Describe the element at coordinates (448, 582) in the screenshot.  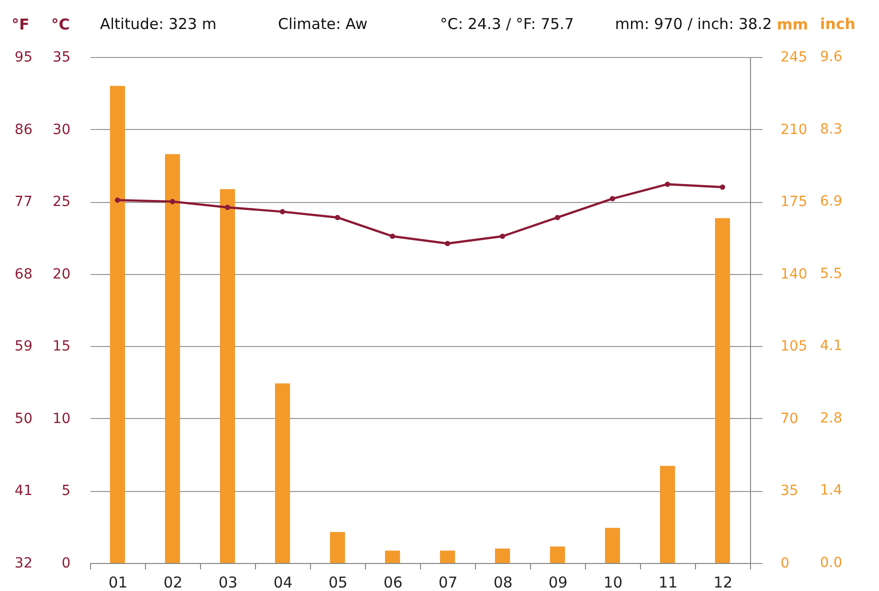
I see `x-tick-label: 07` at that location.